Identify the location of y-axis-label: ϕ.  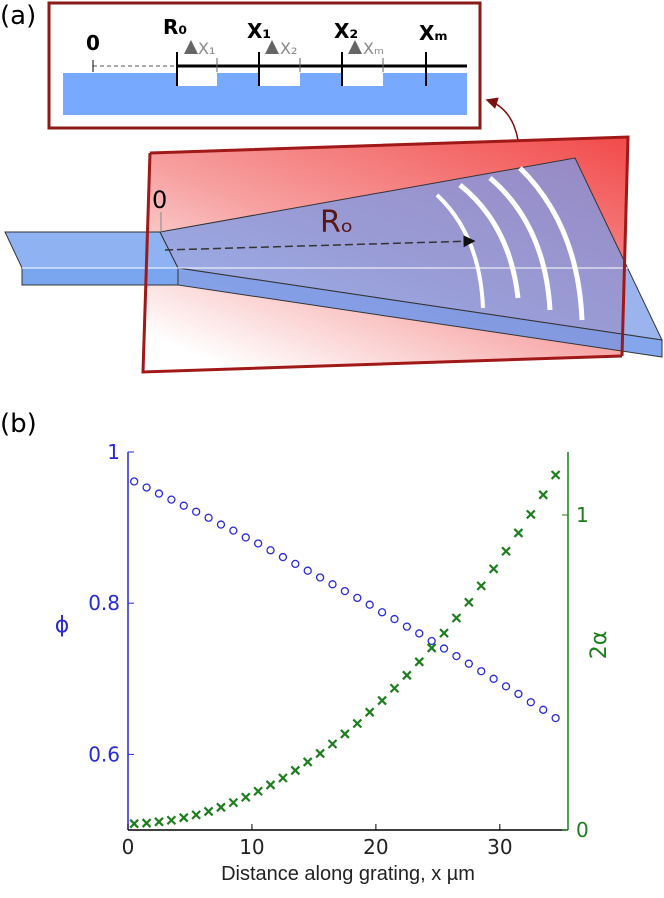
(62, 625).